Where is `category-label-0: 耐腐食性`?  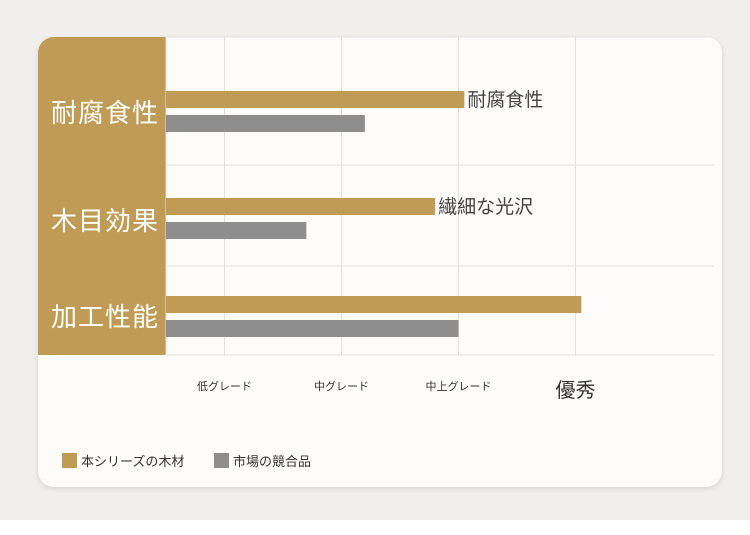 category-label-0: 耐腐食性 is located at coordinates (105, 114).